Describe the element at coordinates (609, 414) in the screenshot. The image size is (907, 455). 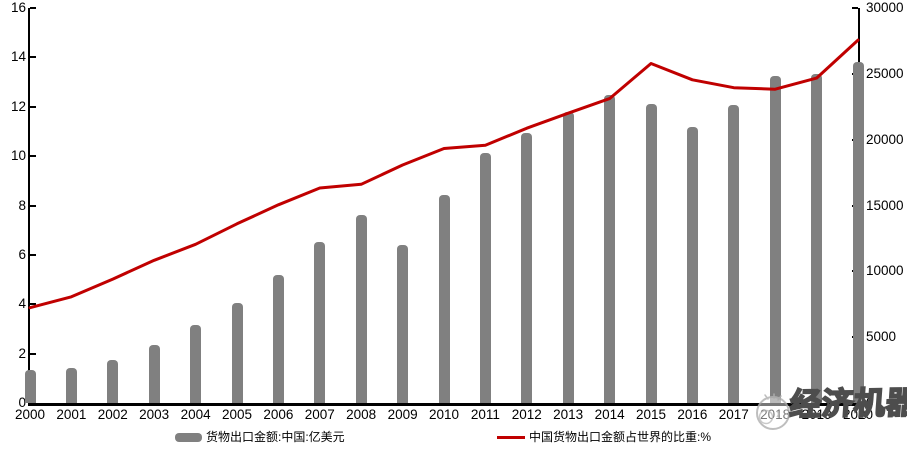
I see `x-axis-label: 2014` at that location.